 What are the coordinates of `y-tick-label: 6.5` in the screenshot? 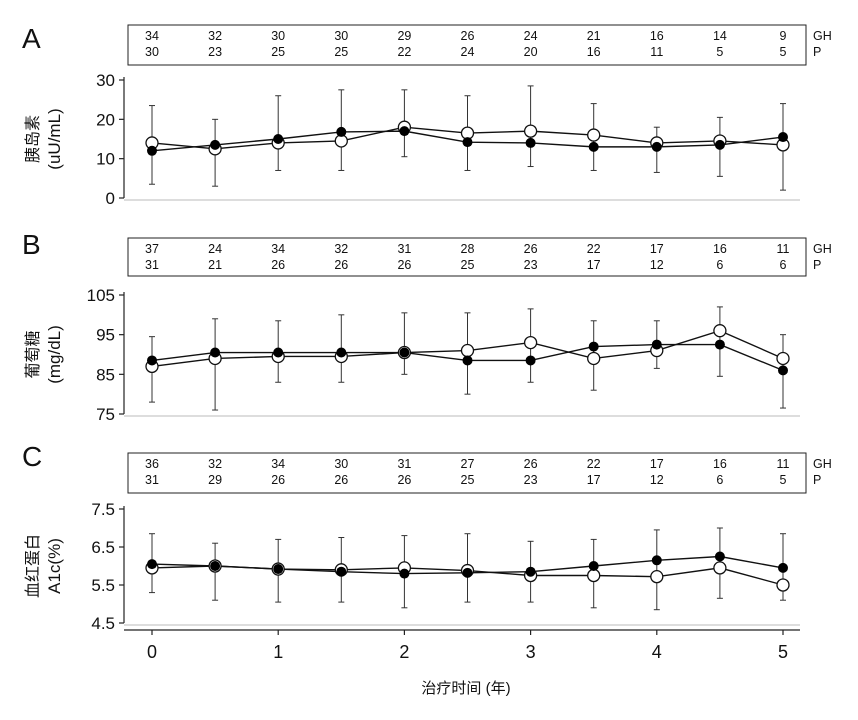 It's located at (103, 547).